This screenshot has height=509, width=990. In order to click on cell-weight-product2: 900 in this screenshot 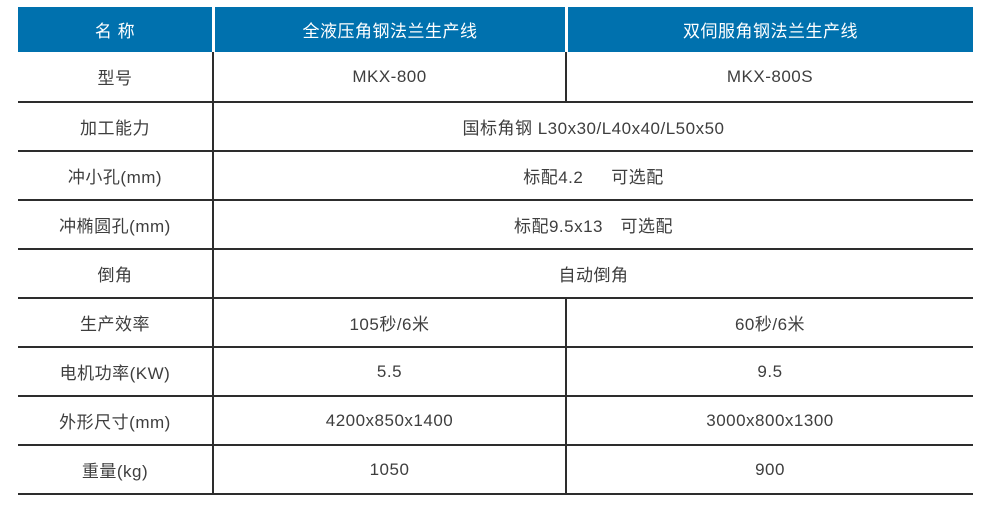, I will do `click(769, 469)`.